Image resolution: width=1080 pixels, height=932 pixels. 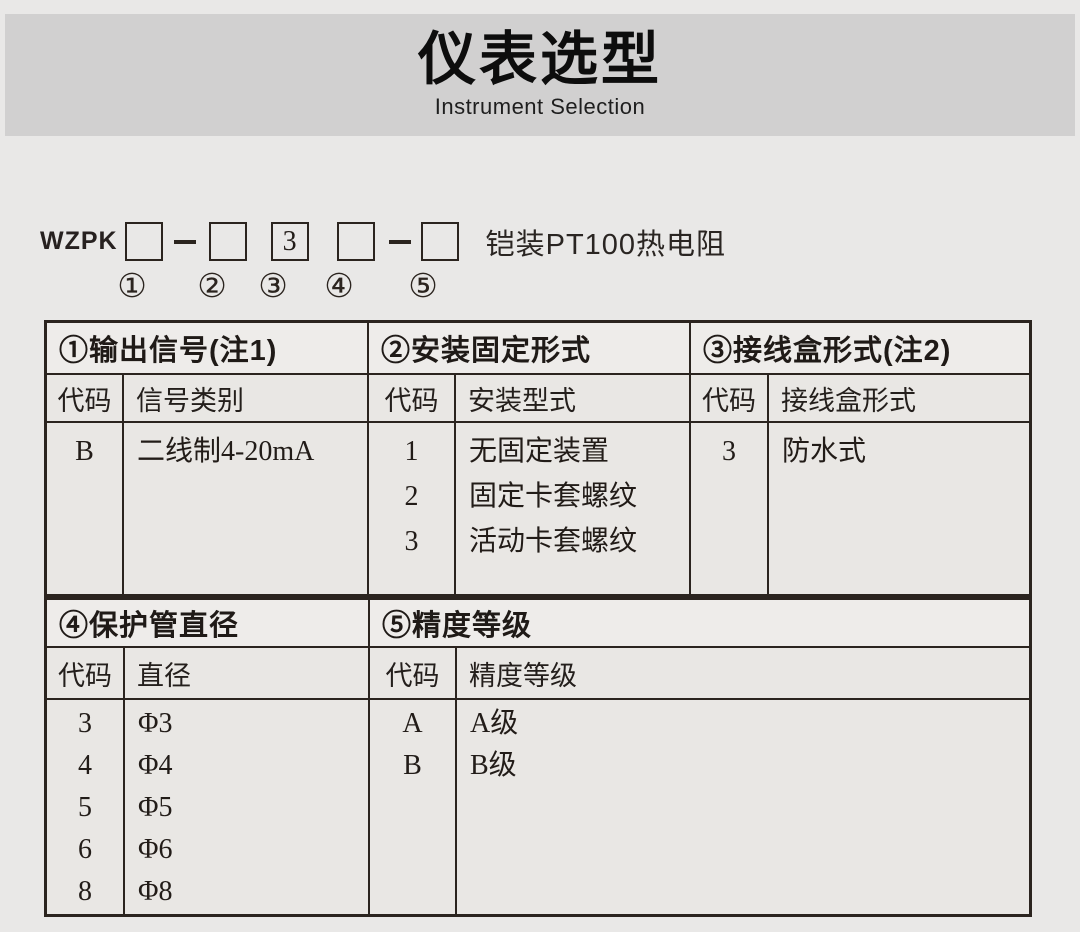 I want to click on desc-value: Φ4, so click(x=155, y=765).